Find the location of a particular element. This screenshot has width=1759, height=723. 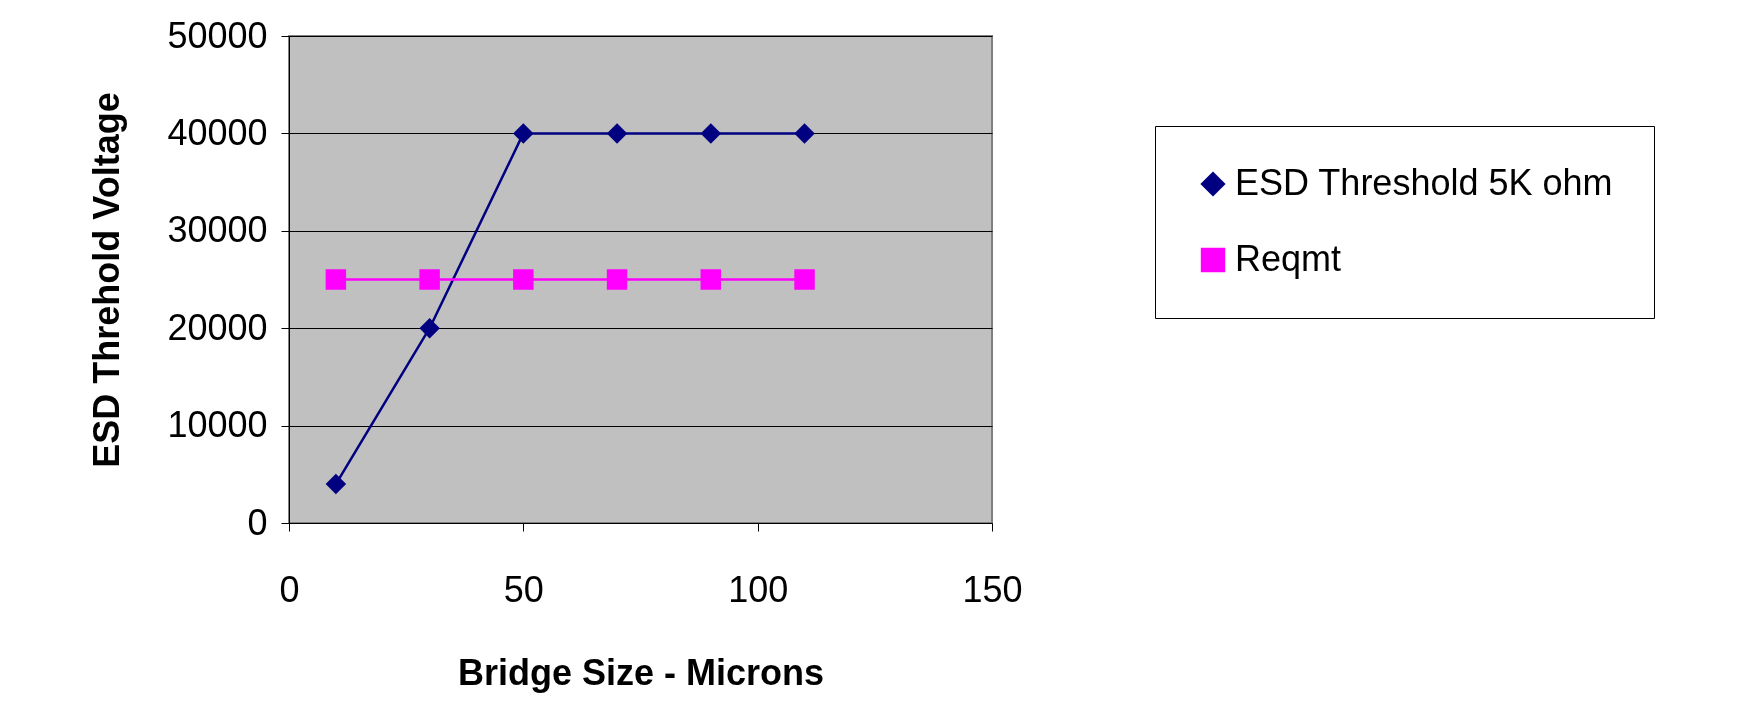

x-tick-label: 100 is located at coordinates (758, 589).